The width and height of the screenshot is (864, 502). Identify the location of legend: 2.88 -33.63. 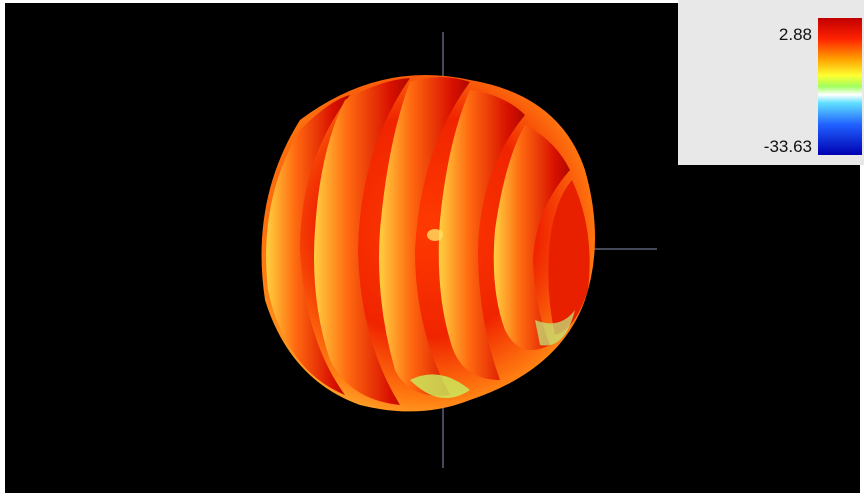
(771, 82).